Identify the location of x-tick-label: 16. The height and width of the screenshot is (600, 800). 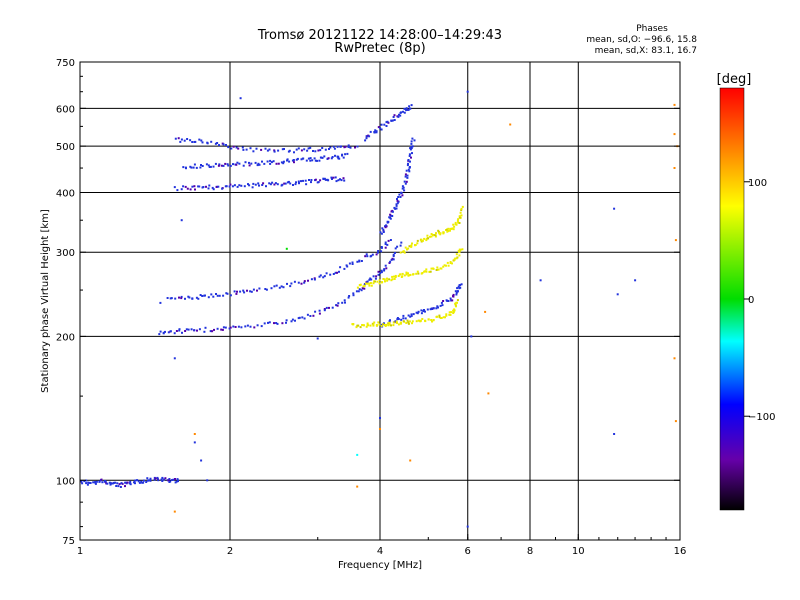
(680, 551).